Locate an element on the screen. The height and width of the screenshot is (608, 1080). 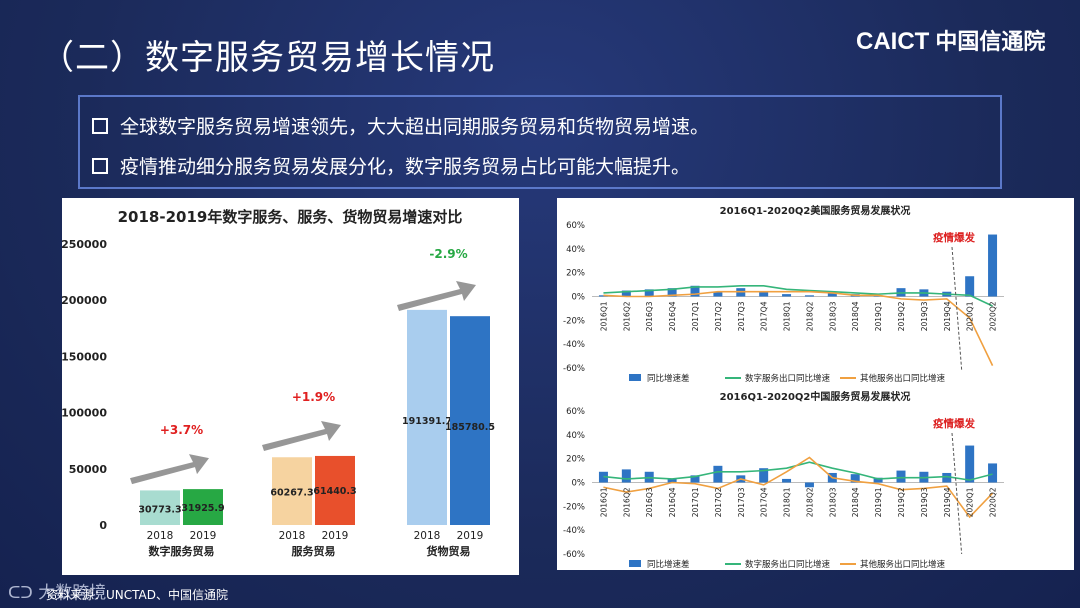
y-tick-label: 0 is located at coordinates (103, 525).